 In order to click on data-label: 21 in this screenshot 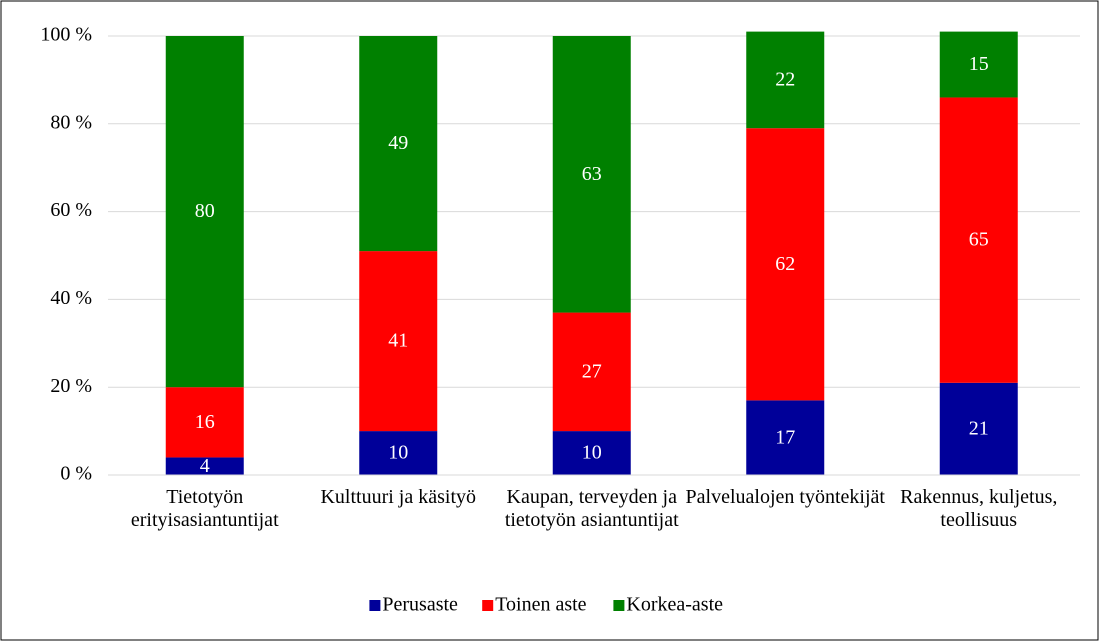, I will do `click(979, 428)`.